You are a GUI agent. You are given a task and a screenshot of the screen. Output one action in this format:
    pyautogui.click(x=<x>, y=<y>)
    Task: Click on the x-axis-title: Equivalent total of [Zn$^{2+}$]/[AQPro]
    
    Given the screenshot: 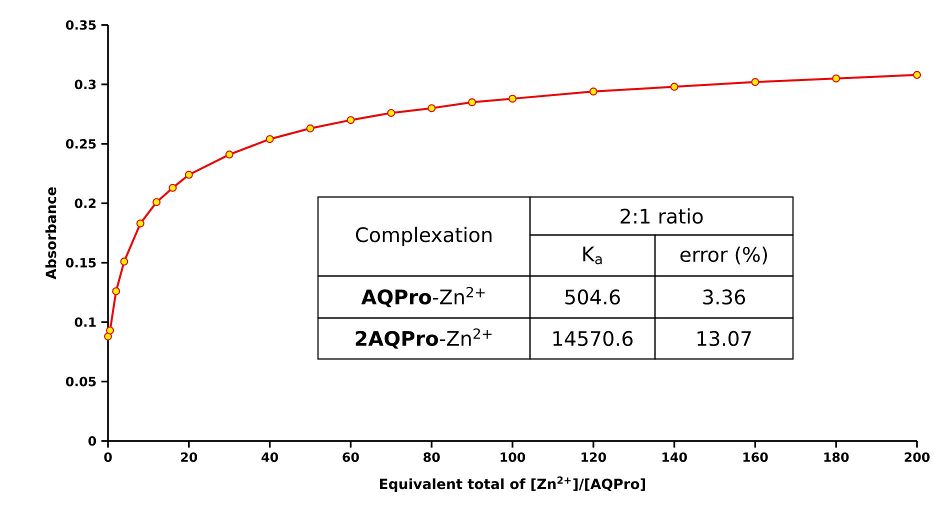 What is the action you would take?
    pyautogui.click(x=513, y=484)
    